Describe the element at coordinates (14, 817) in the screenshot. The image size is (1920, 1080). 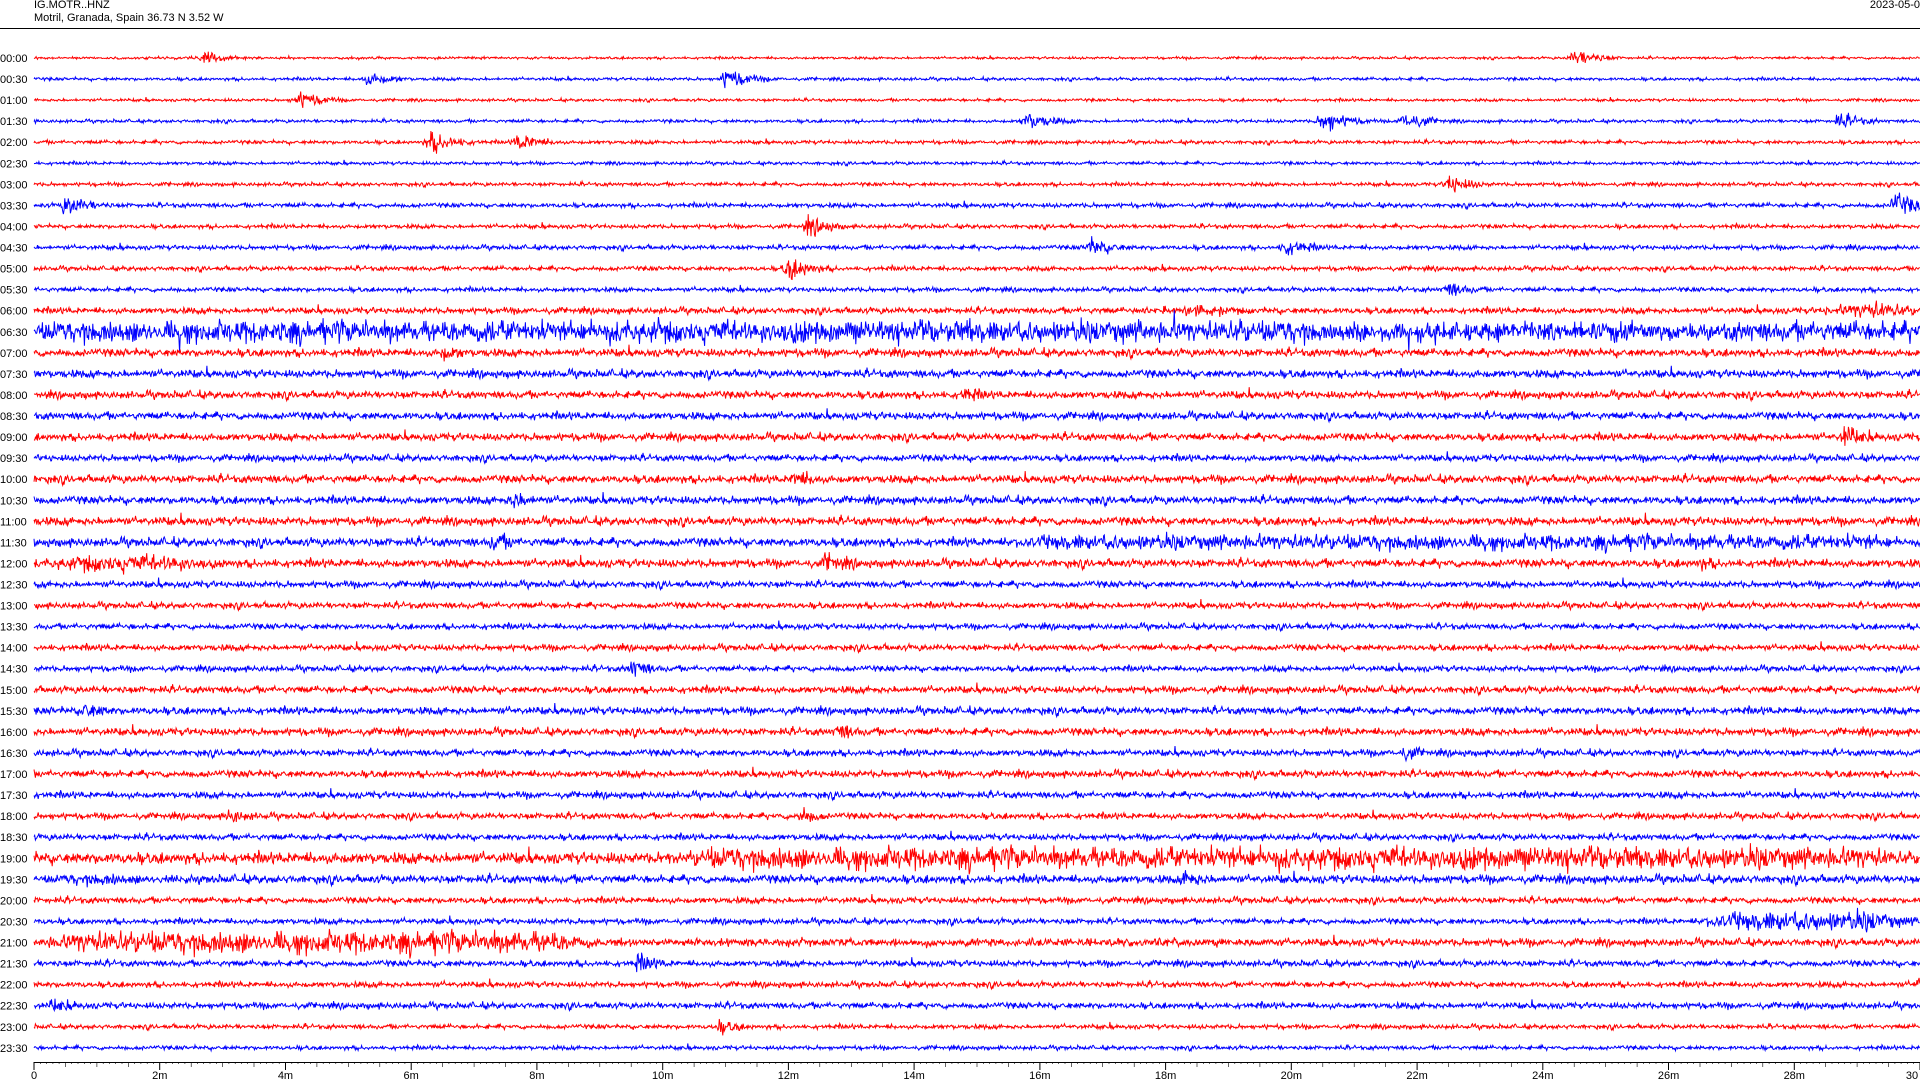
I see `row-label: 18:00` at that location.